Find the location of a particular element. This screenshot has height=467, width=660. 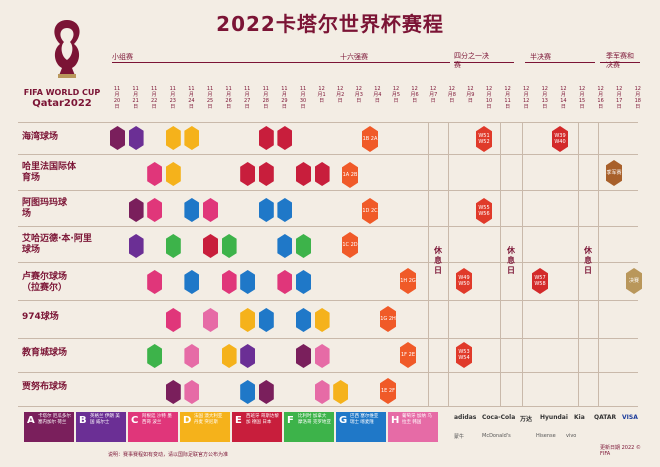

sponsor-mengniu: 蒙牛 is located at coordinates (459, 437).